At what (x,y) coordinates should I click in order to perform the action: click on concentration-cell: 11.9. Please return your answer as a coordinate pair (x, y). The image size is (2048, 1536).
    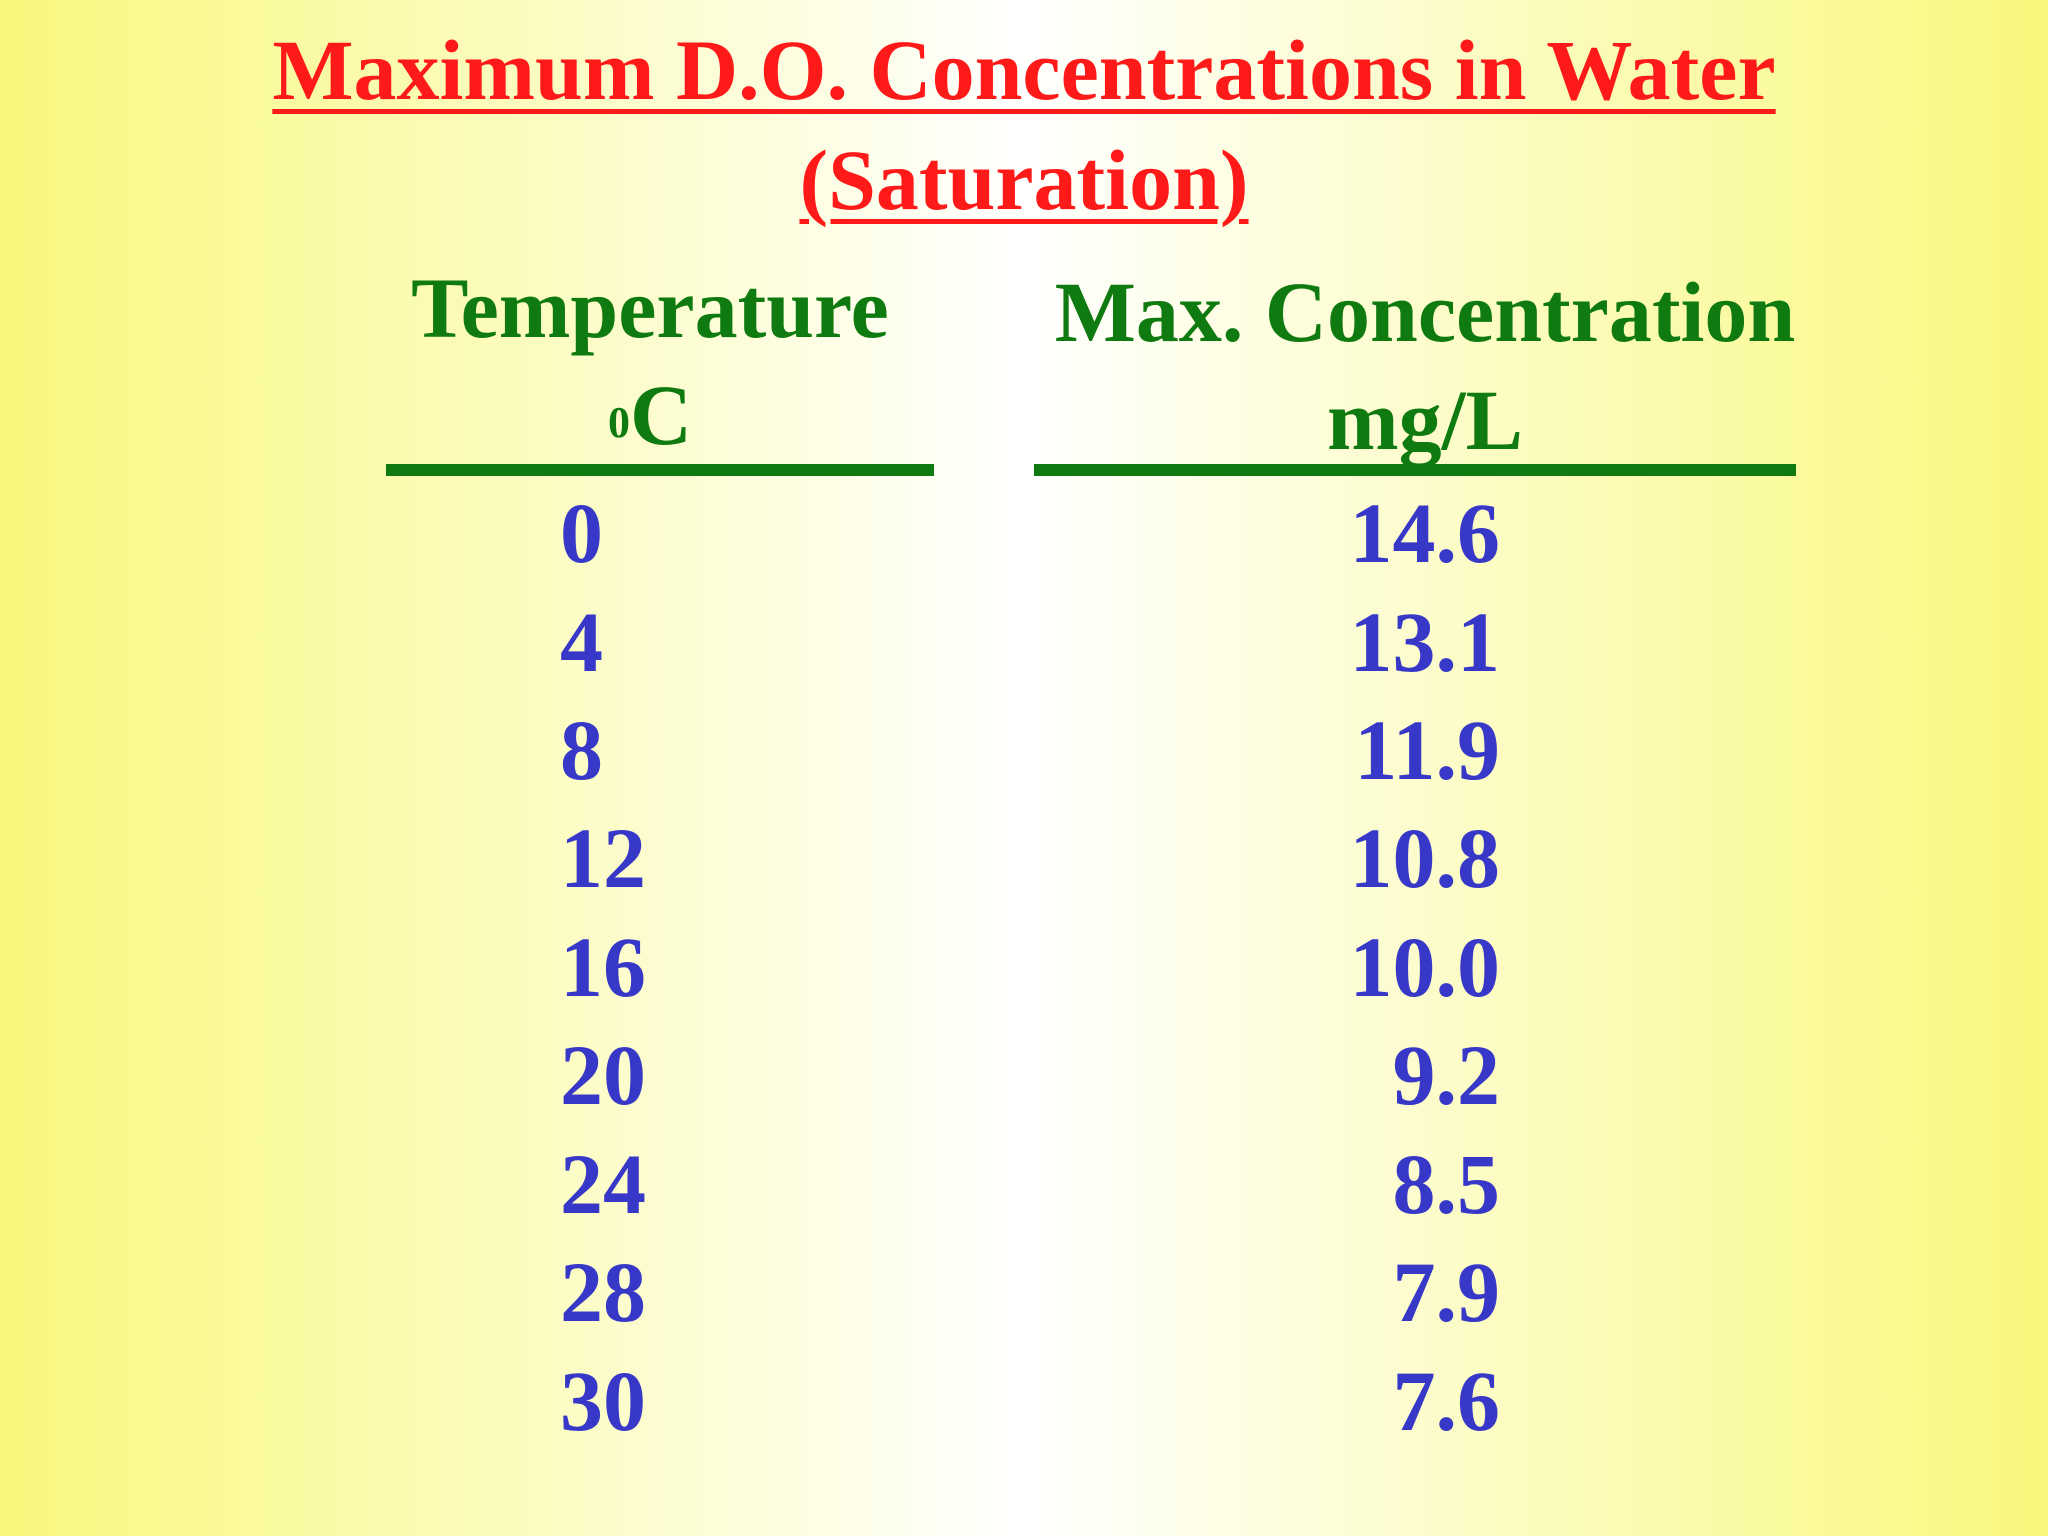
    Looking at the image, I should click on (1427, 750).